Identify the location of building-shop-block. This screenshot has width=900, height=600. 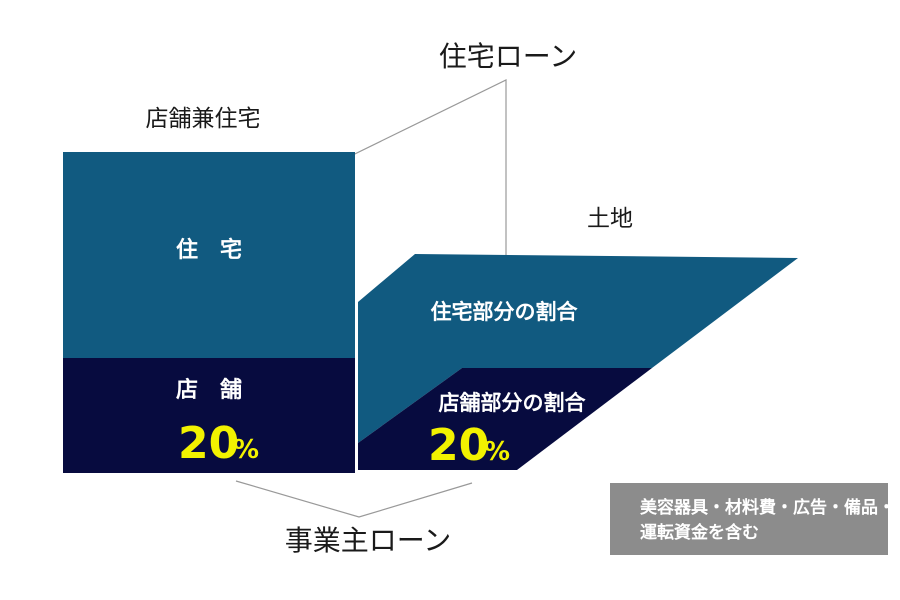
(209, 415).